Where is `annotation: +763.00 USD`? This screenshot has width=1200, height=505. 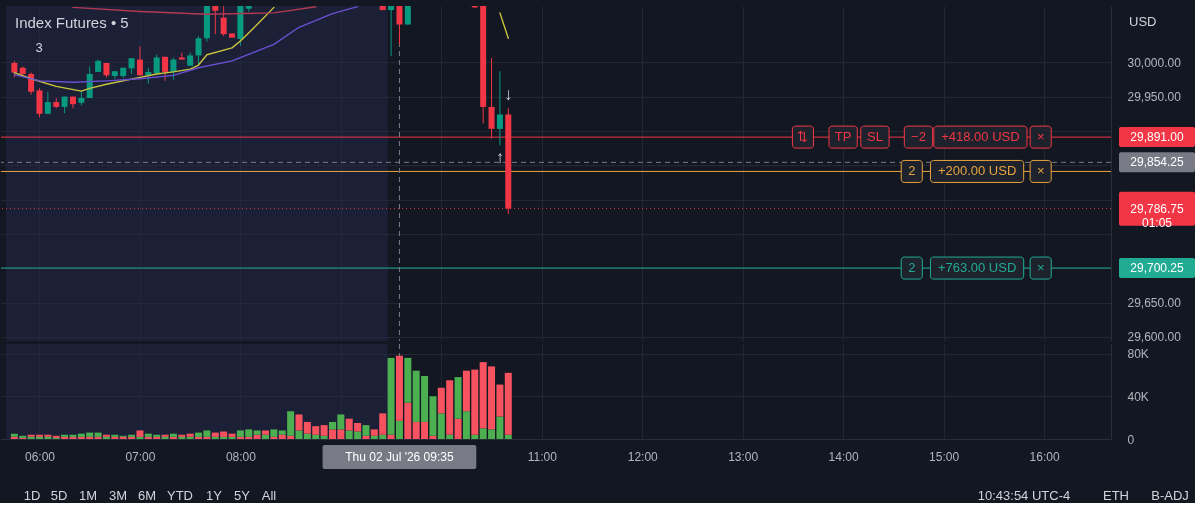 annotation: +763.00 USD is located at coordinates (977, 268).